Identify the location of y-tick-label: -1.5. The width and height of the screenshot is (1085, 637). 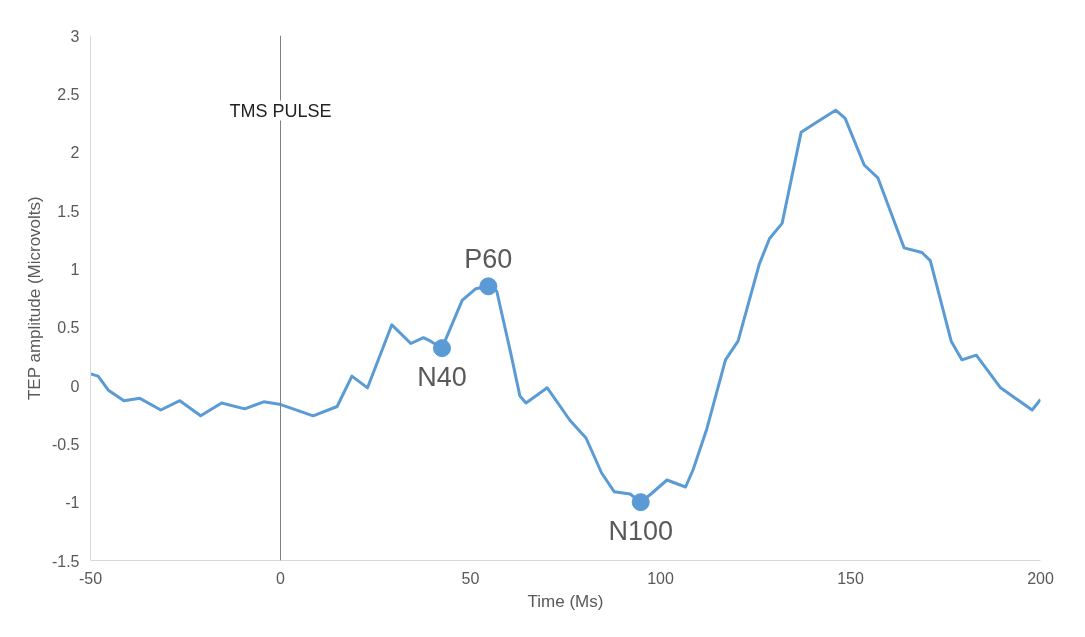
(65, 561).